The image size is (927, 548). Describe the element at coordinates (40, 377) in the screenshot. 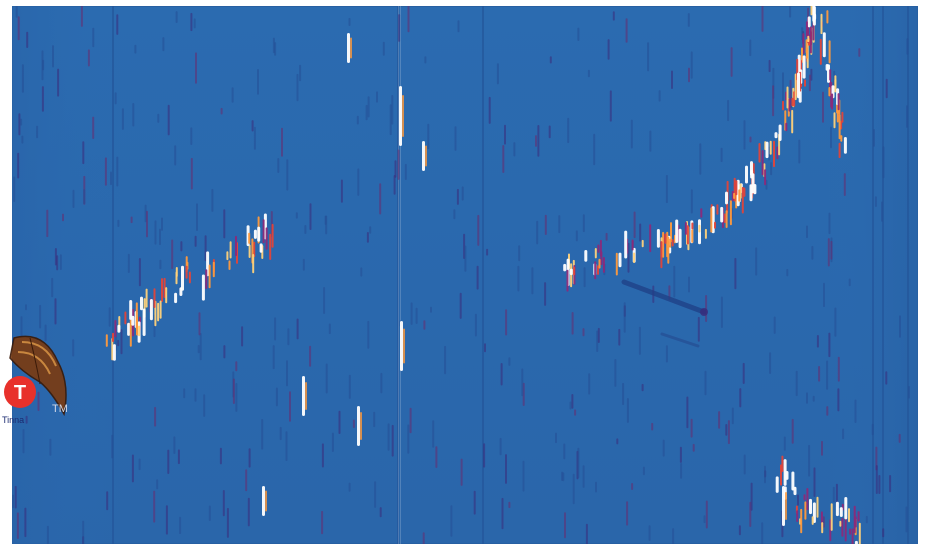

I see `watermark-logo: T Tinna TM` at that location.